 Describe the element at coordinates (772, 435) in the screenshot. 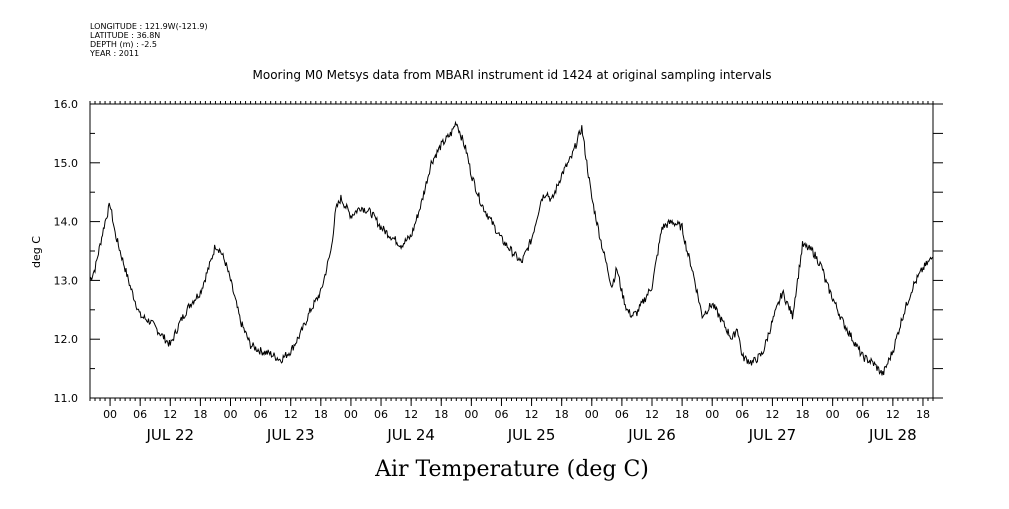

I see `x-day-label: JUL 27` at that location.